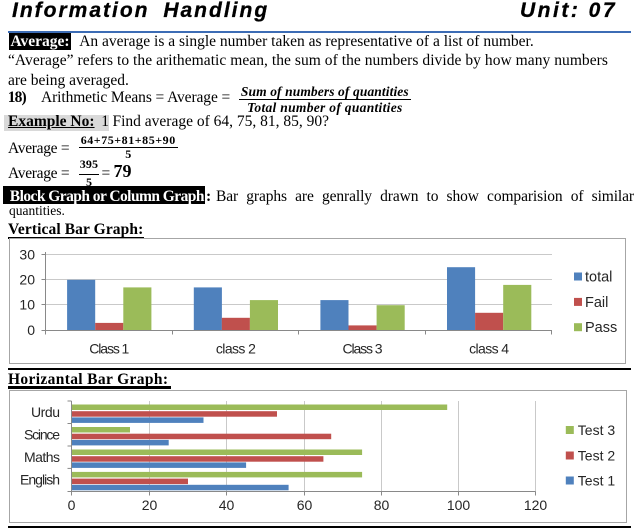 This screenshot has width=641, height=528. I want to click on svg-text: 40, so click(227, 505).